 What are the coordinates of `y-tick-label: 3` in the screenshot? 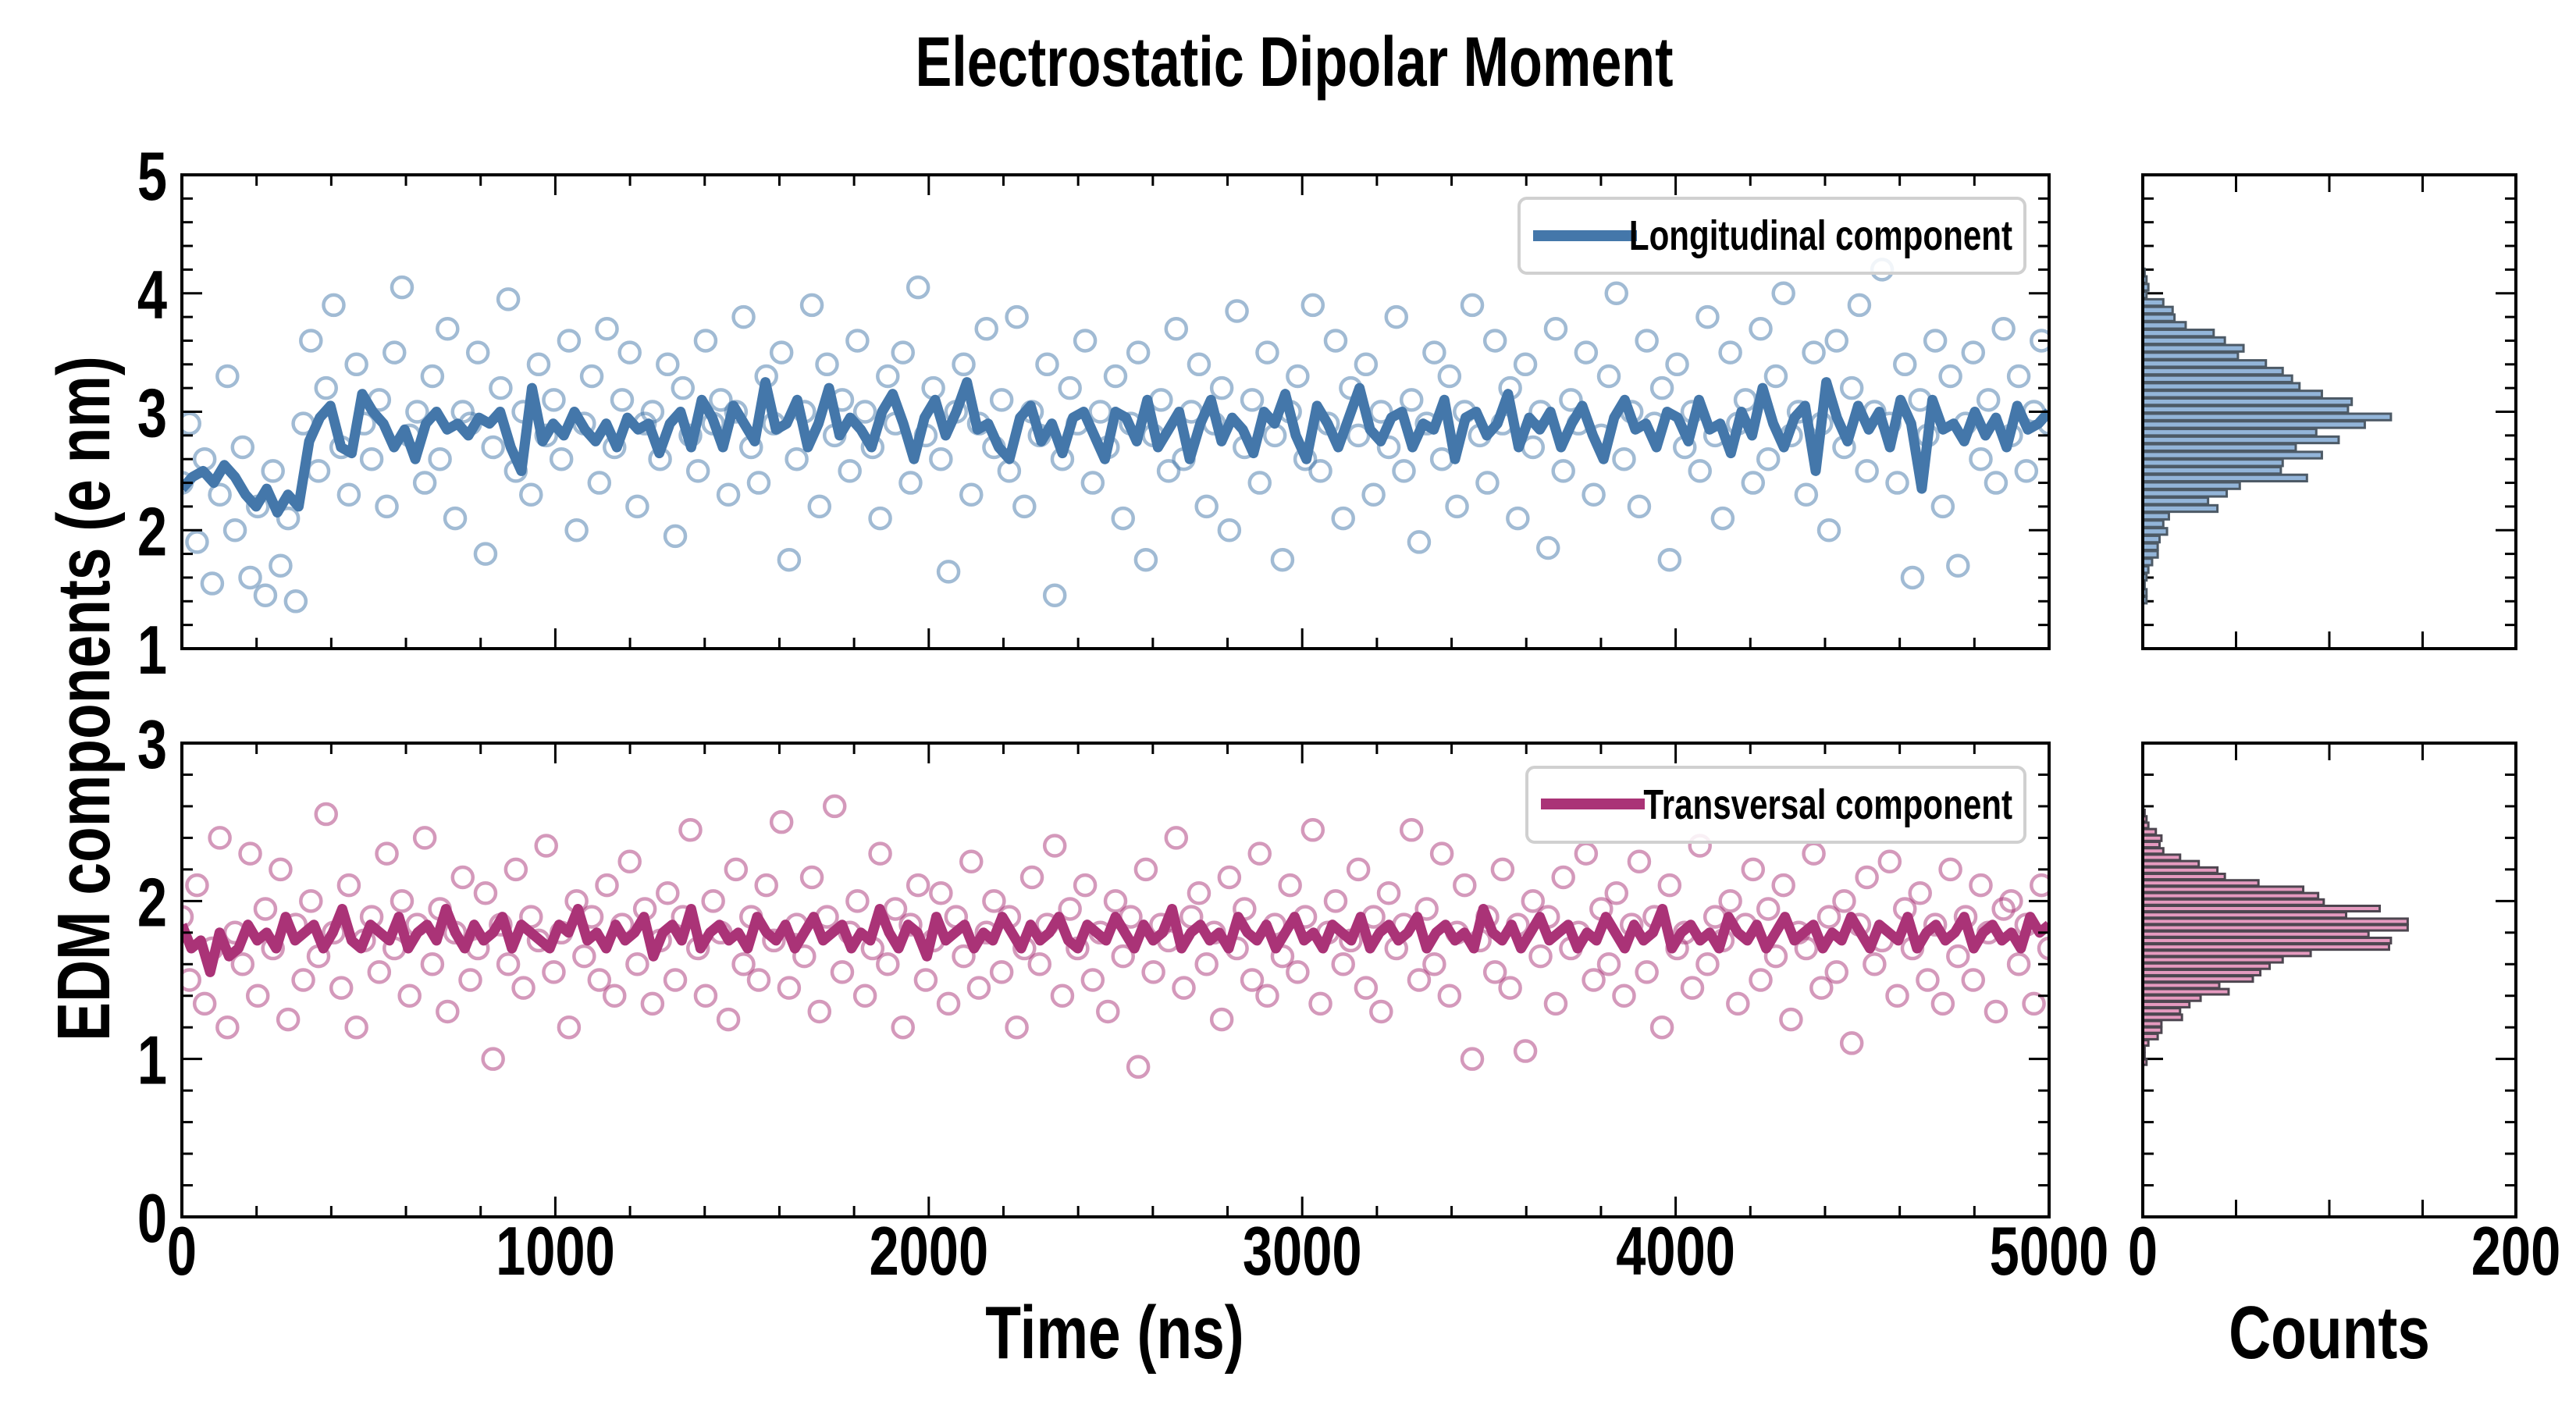 It's located at (152, 745).